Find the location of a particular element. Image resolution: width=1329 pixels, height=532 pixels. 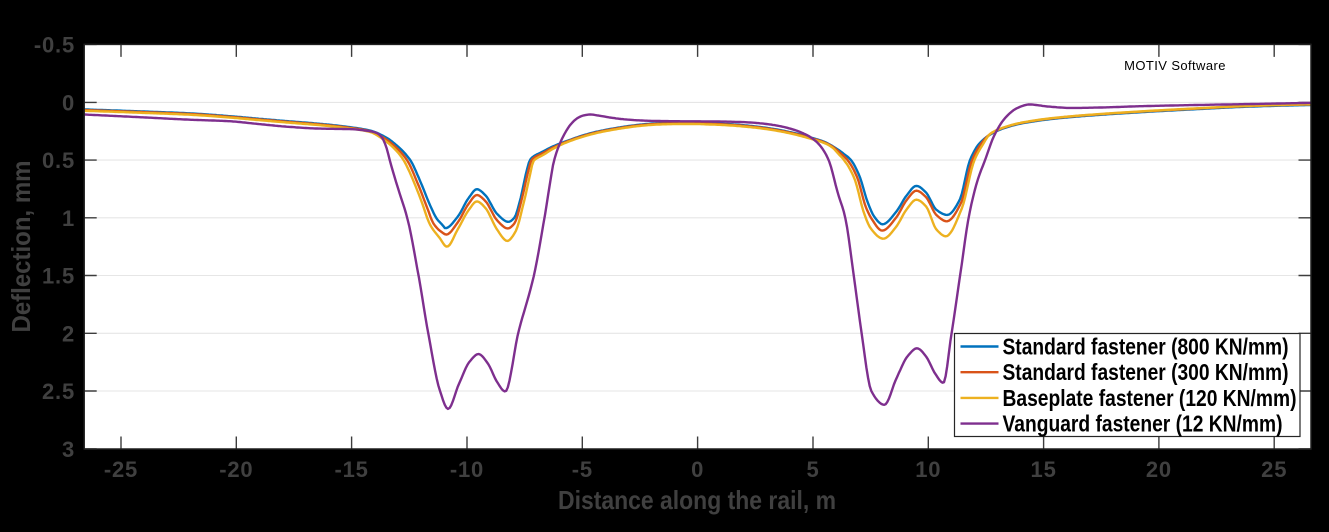

svg-text: Distance along the rail, m is located at coordinates (697, 500).